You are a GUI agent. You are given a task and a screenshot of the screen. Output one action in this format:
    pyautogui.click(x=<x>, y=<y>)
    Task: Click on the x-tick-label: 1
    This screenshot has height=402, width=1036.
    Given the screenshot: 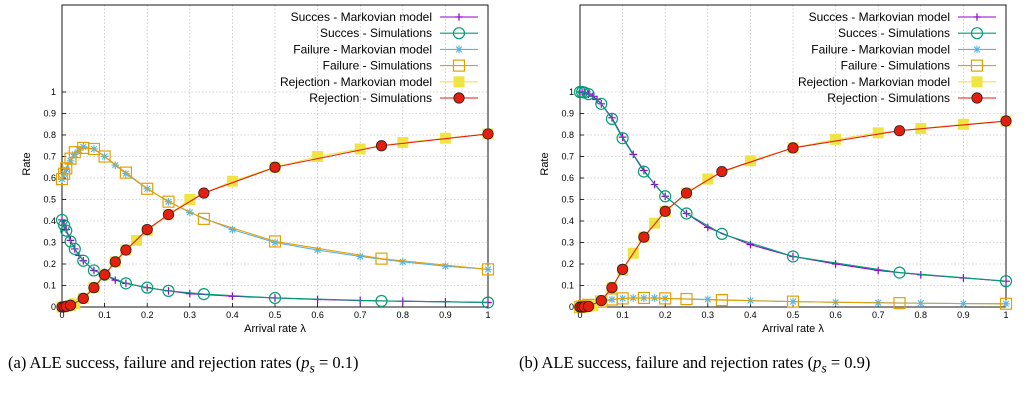 What is the action you would take?
    pyautogui.click(x=487, y=315)
    